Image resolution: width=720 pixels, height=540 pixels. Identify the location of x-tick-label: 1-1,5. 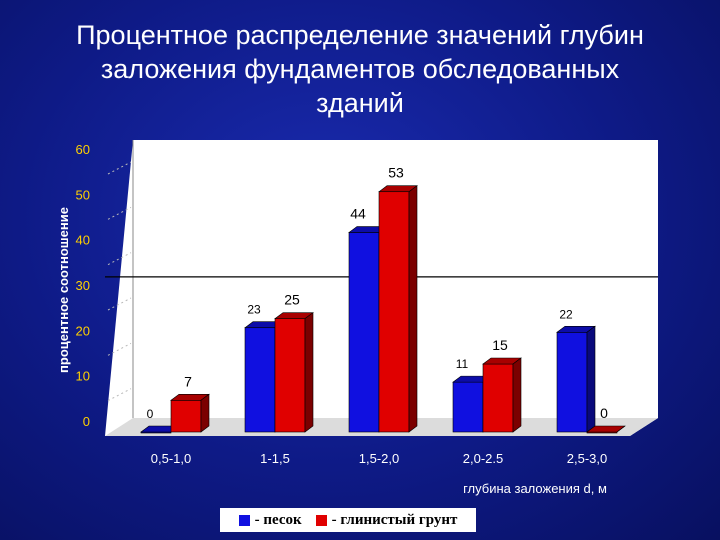
(275, 458).